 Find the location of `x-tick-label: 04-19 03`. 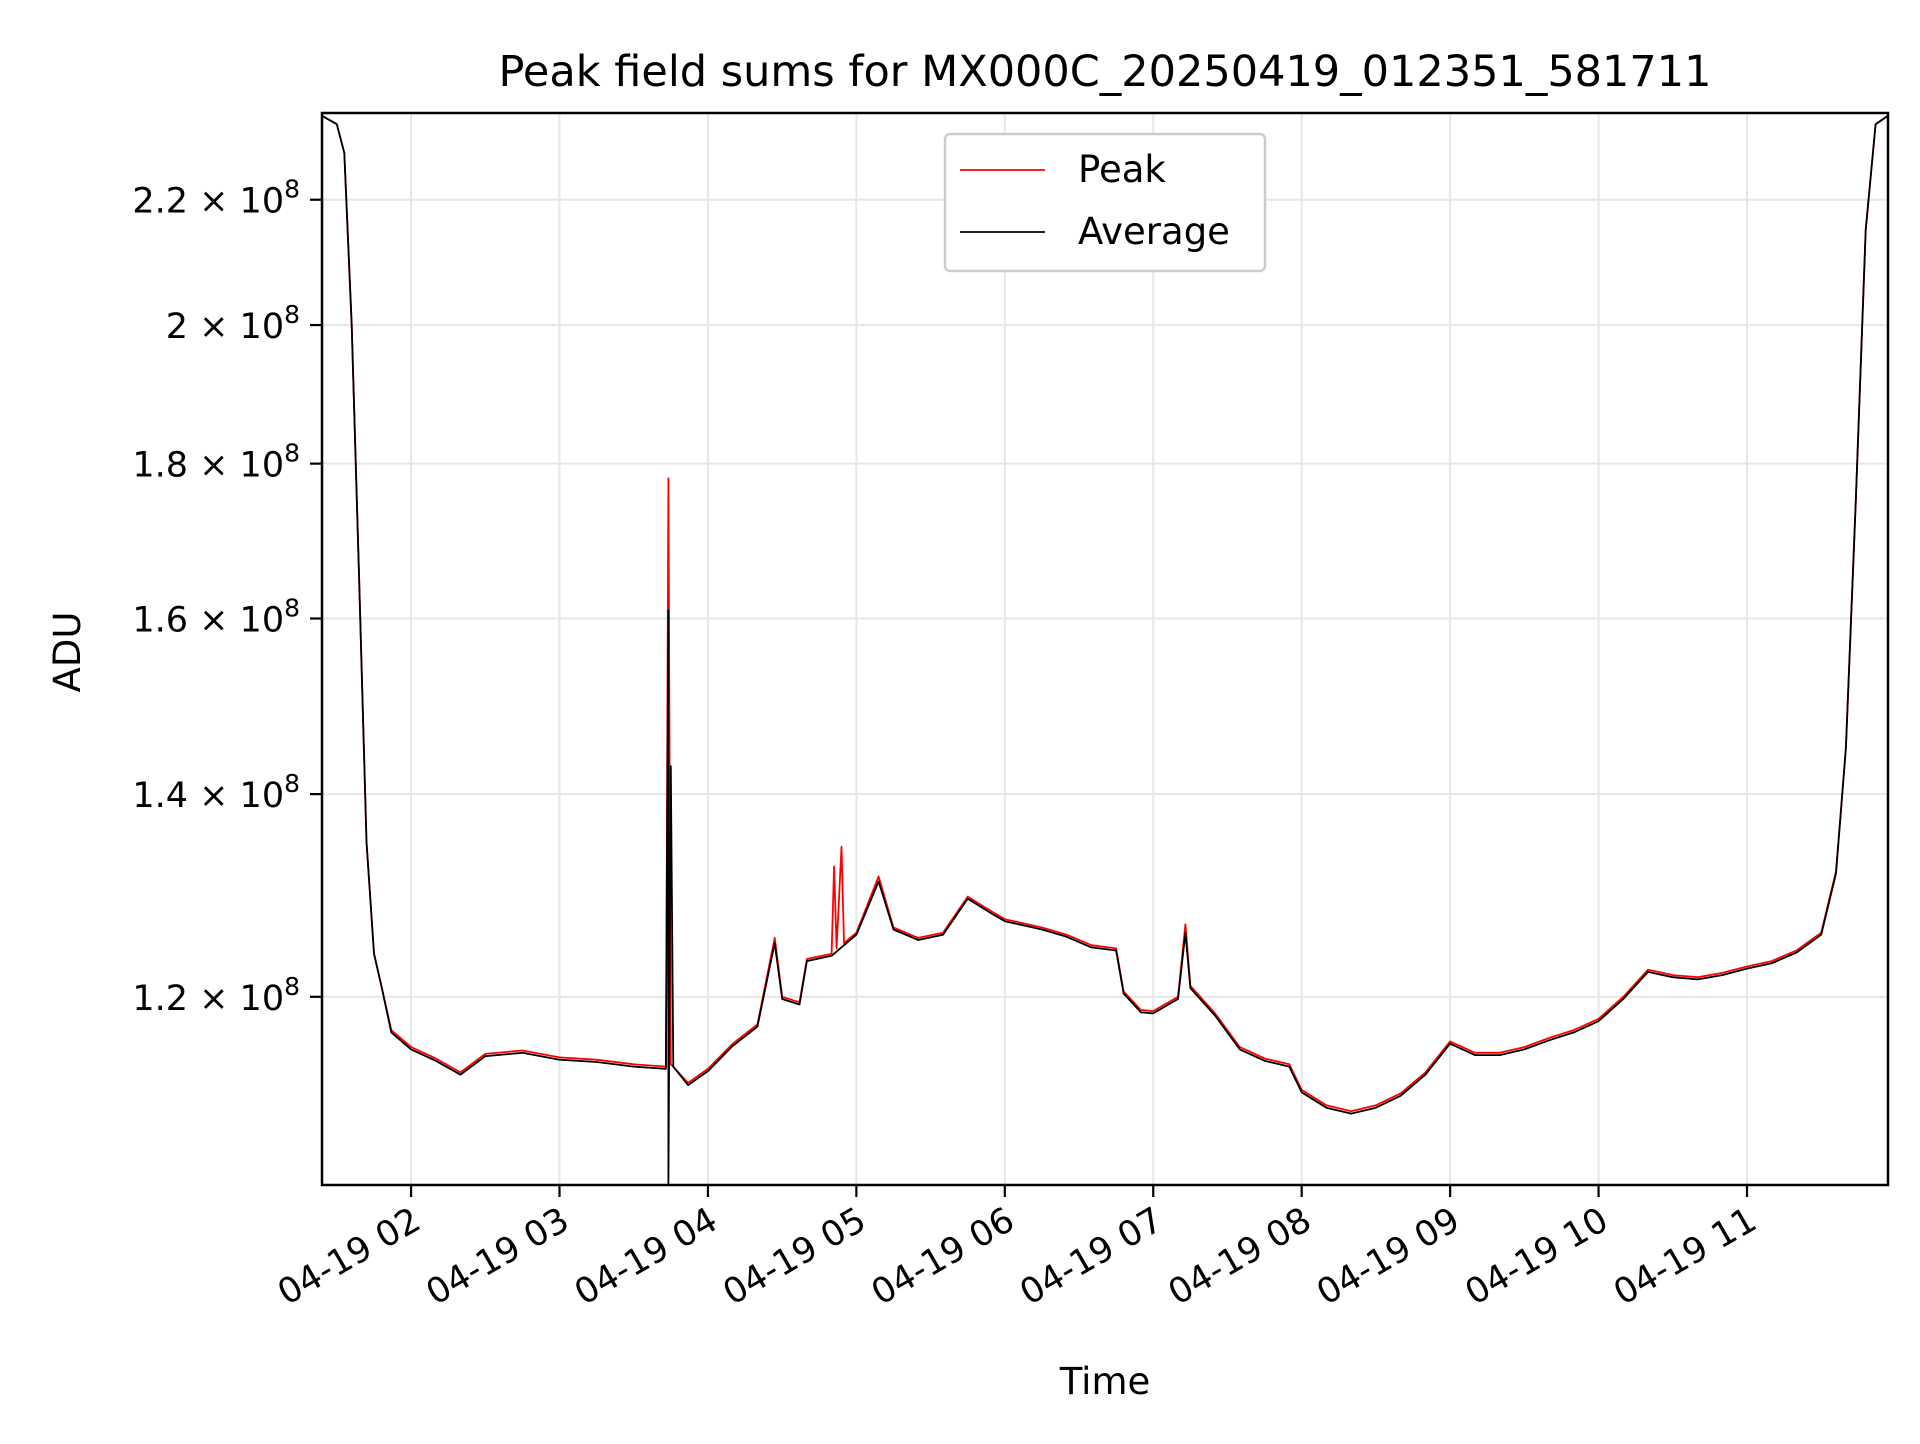

x-tick-label: 04-19 03 is located at coordinates (498, 1256).